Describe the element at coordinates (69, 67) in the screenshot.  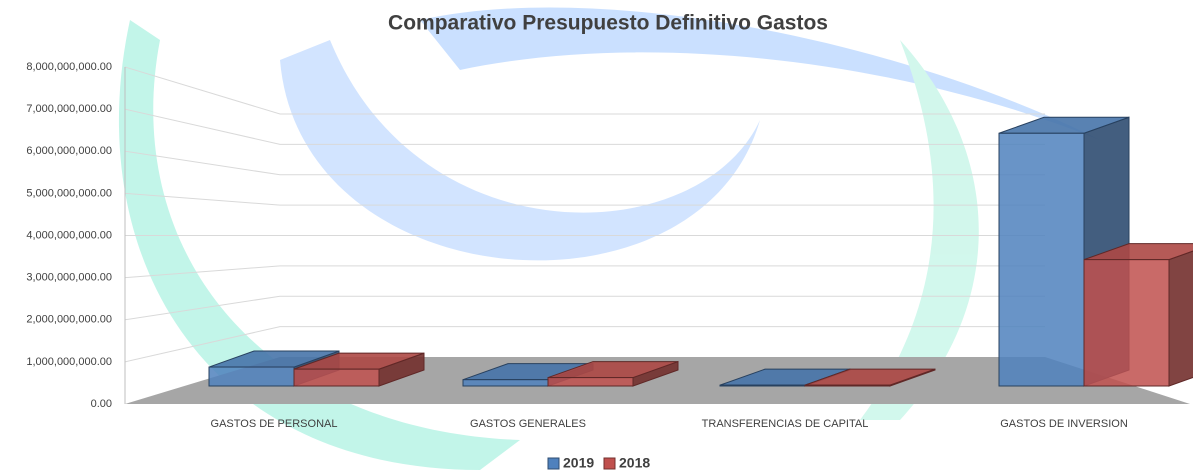
I see `y-tick-label: 8,000,000,000.00` at that location.